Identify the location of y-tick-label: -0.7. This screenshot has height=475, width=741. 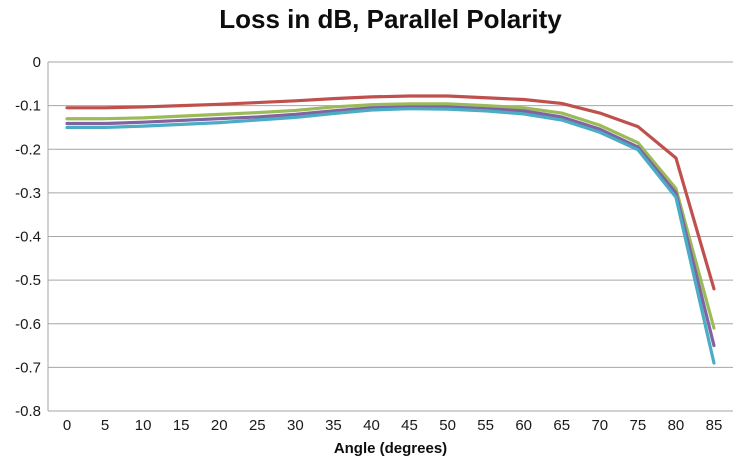
(28, 367).